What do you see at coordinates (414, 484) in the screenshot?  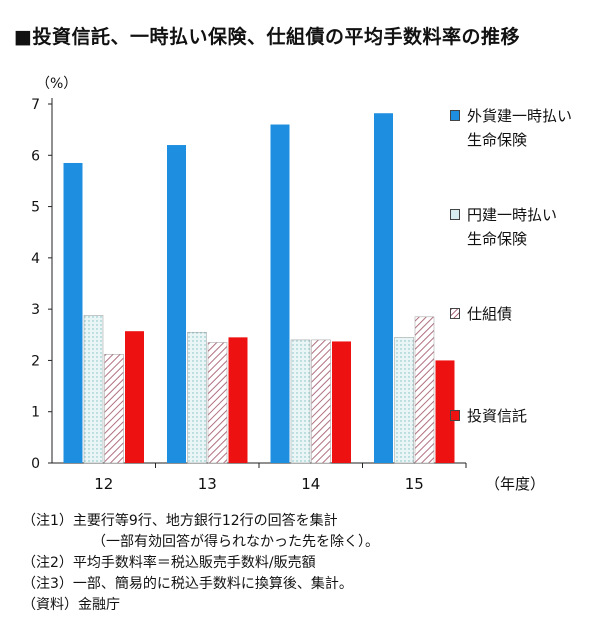 I see `x-tick-label: 15` at bounding box center [414, 484].